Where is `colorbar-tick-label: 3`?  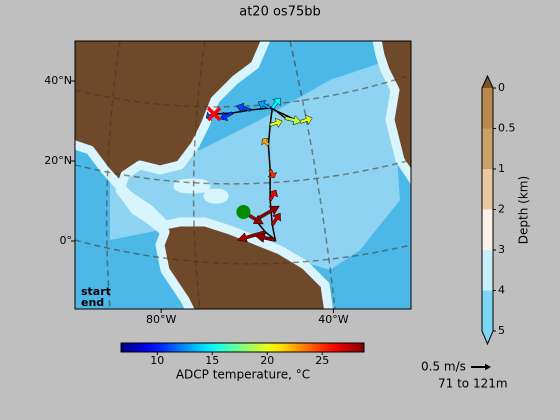 colorbar-tick-label: 3 is located at coordinates (501, 249).